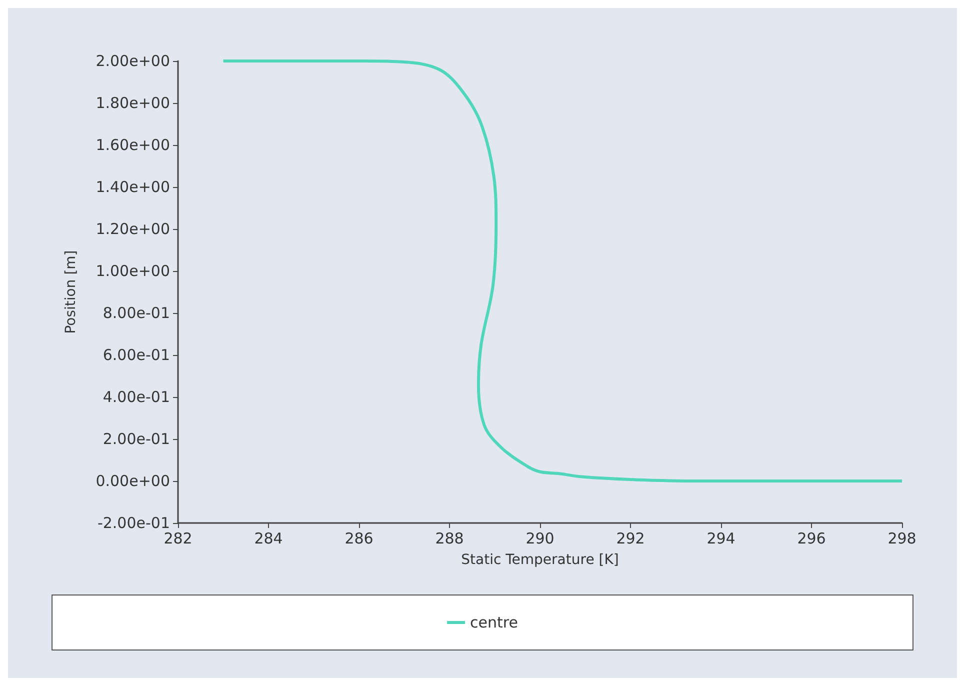 The width and height of the screenshot is (965, 686). What do you see at coordinates (359, 539) in the screenshot?
I see `x-tick-label: 286` at bounding box center [359, 539].